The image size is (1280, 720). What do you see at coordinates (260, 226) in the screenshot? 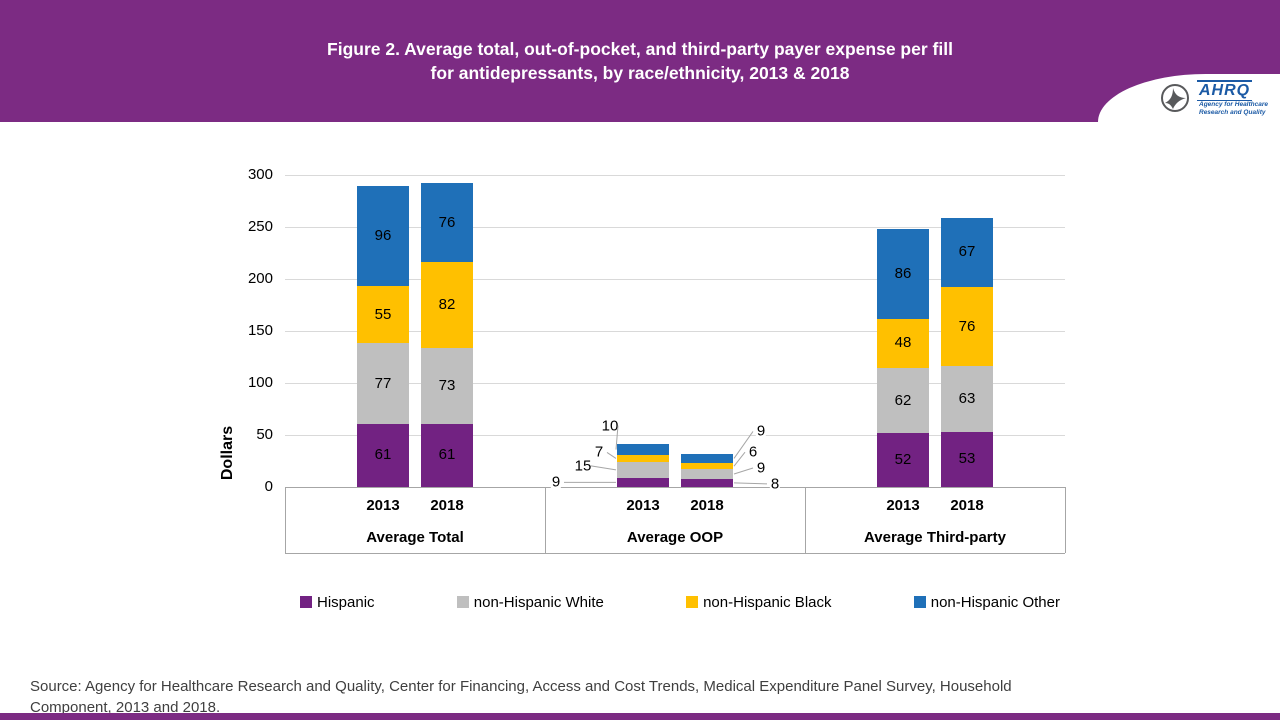
I see `y-axis-tick-label: 250` at bounding box center [260, 226].